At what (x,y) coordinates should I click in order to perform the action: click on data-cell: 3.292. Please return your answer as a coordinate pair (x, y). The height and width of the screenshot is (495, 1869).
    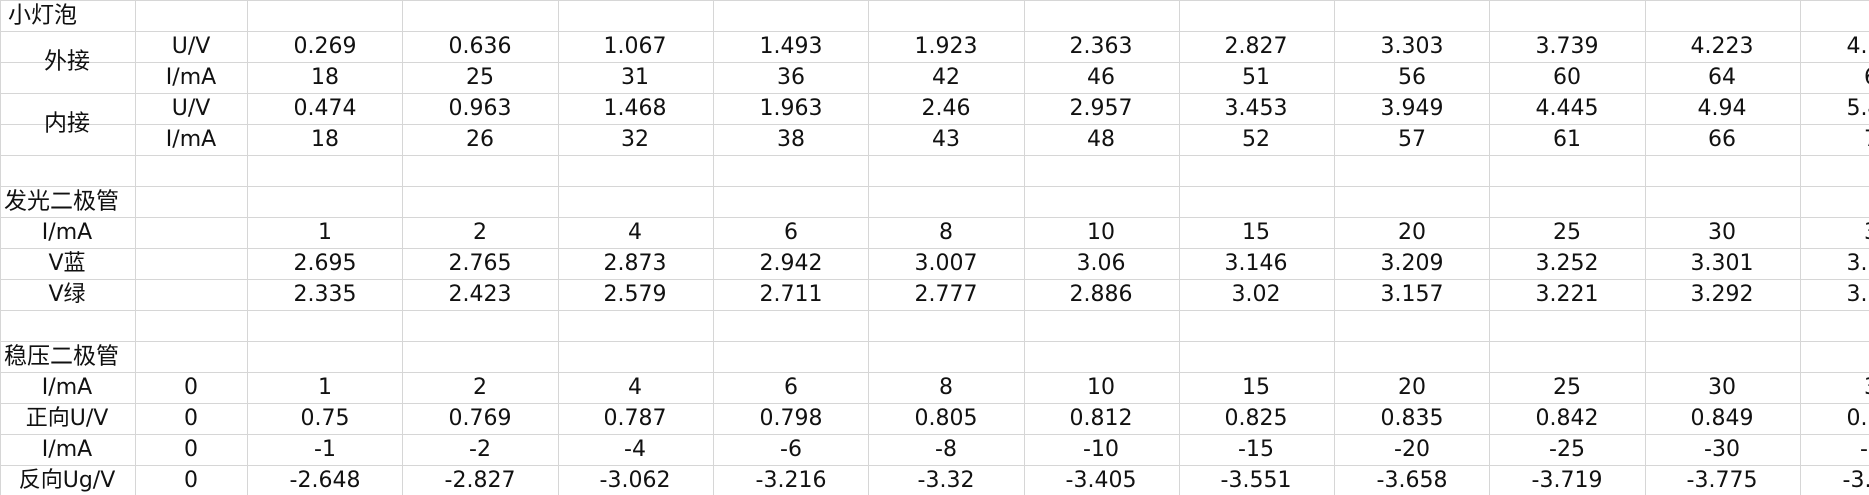
    Looking at the image, I should click on (1722, 294).